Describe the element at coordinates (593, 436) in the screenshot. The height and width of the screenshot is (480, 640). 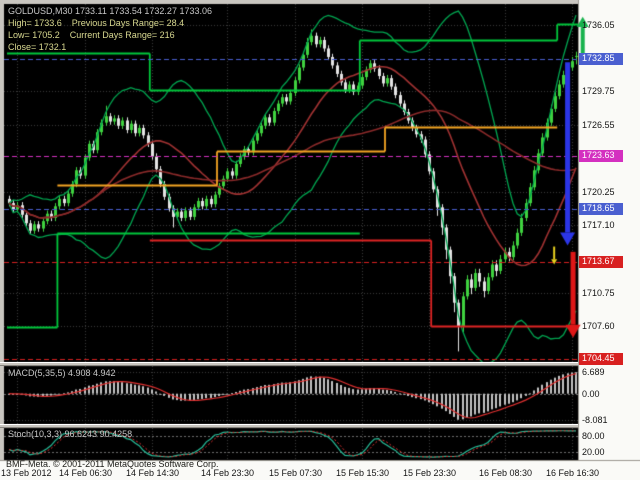
I see `stoch-axis-label: 80.00` at that location.